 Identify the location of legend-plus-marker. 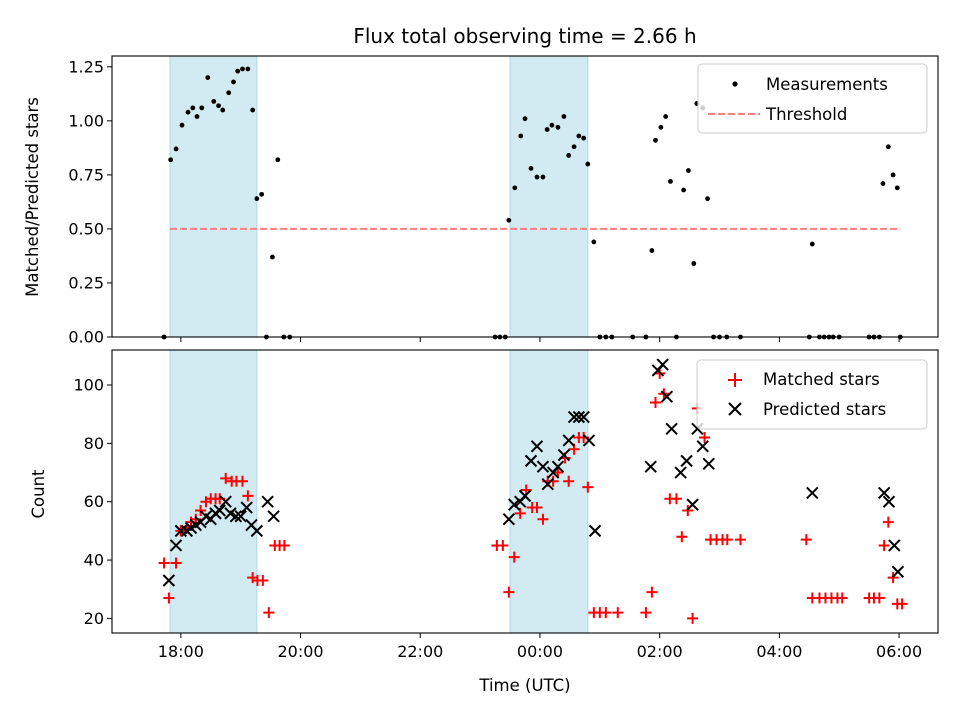
(735, 380).